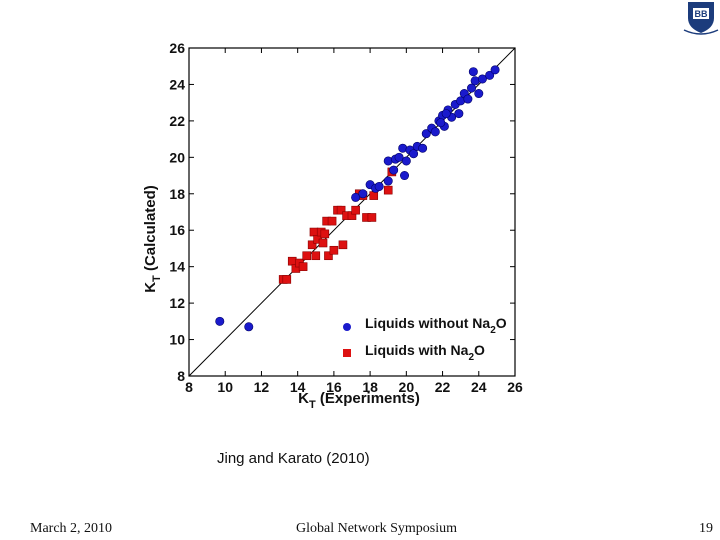 Image resolution: width=720 pixels, height=540 pixels. What do you see at coordinates (425, 352) in the screenshot?
I see `legend-label-with-na2o: Liquids with Na2O` at bounding box center [425, 352].